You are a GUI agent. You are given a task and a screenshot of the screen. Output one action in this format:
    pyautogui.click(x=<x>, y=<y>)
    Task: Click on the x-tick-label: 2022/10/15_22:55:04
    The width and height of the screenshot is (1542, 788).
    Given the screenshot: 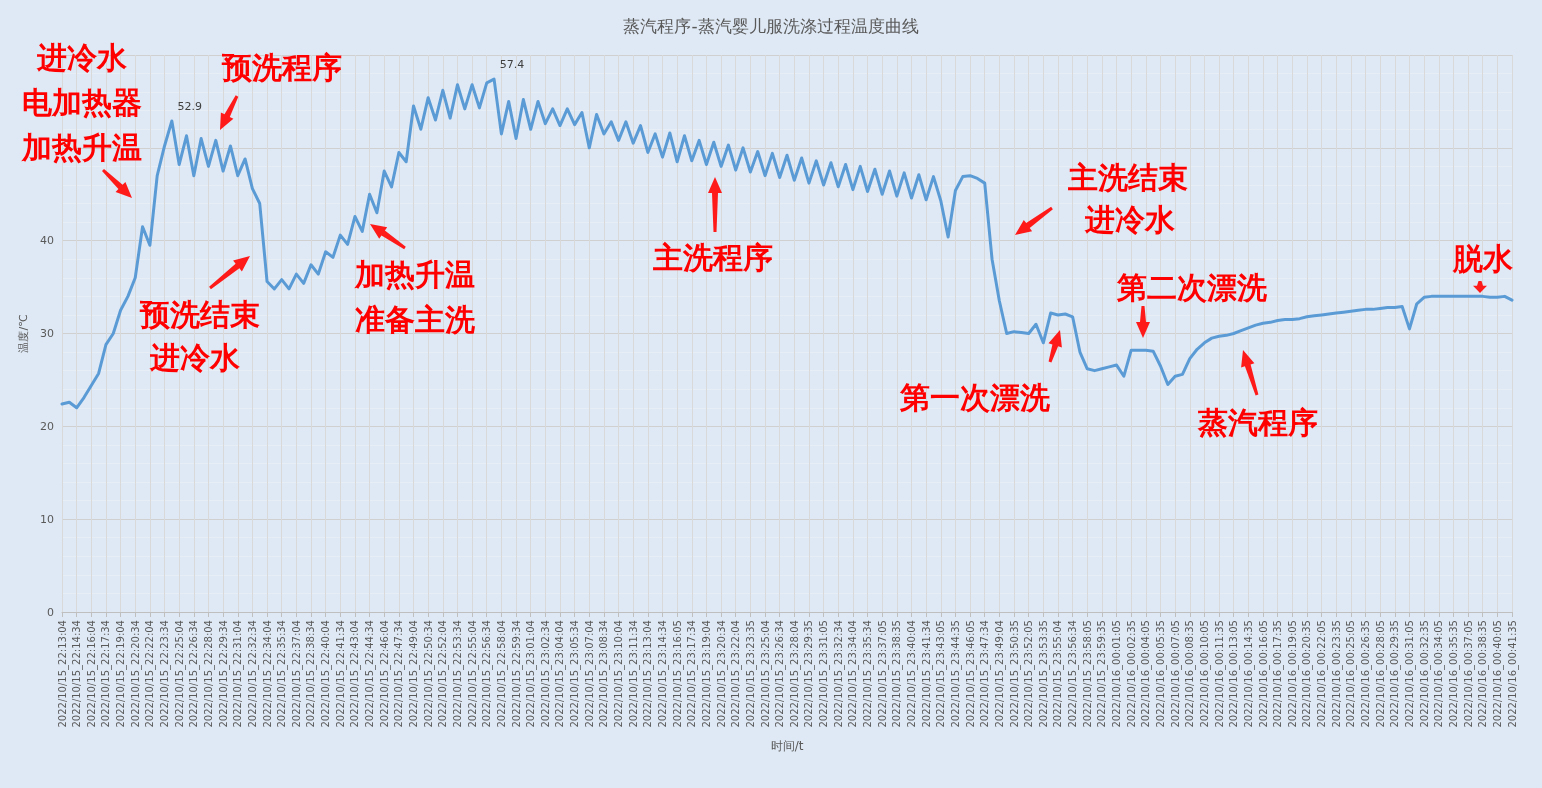 What is the action you would take?
    pyautogui.click(x=472, y=674)
    